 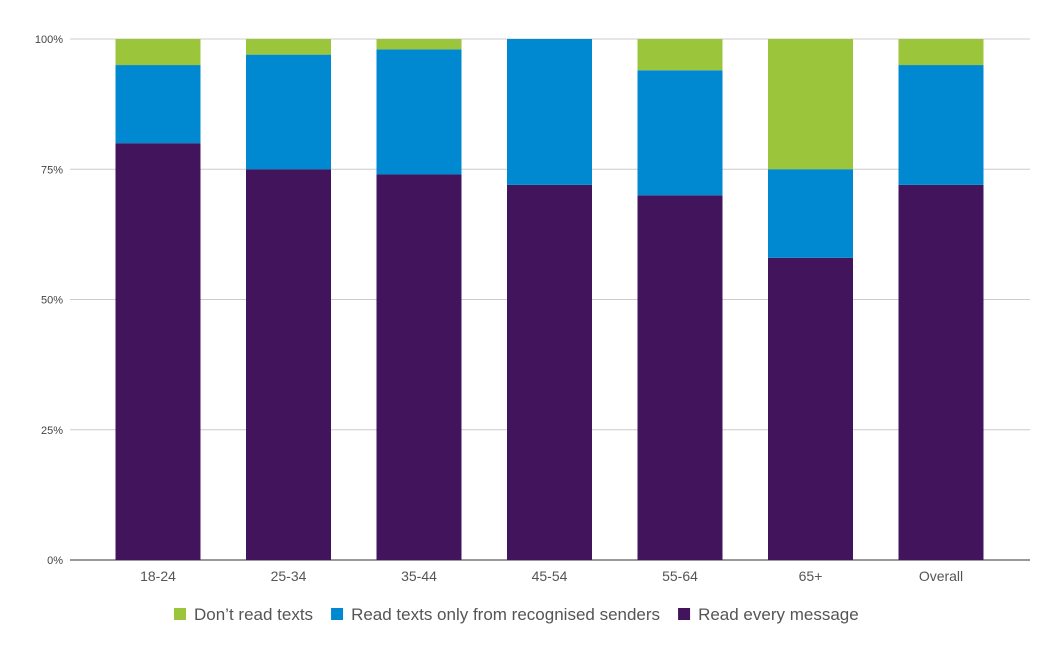 What do you see at coordinates (52, 431) in the screenshot?
I see `y-tick-label: 25%` at bounding box center [52, 431].